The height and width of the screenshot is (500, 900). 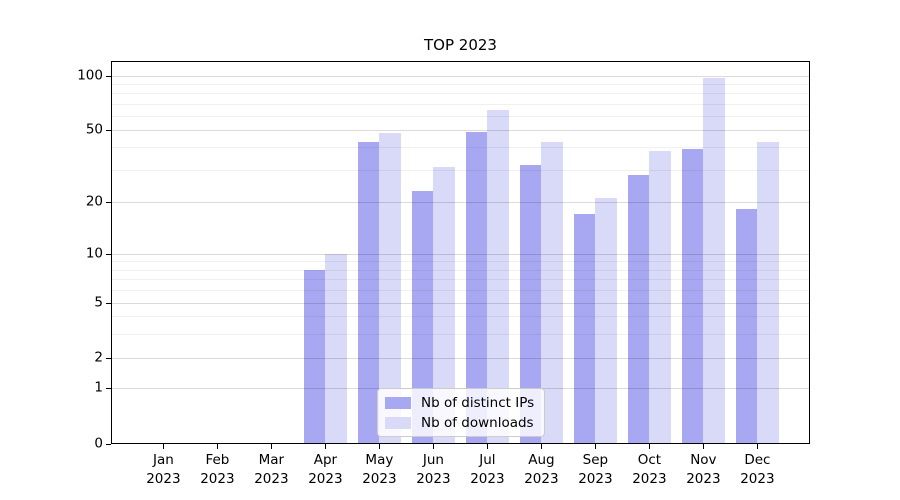 What do you see at coordinates (478, 403) in the screenshot?
I see `legend-label-distinct-ips: Nb of distinct IPs` at bounding box center [478, 403].